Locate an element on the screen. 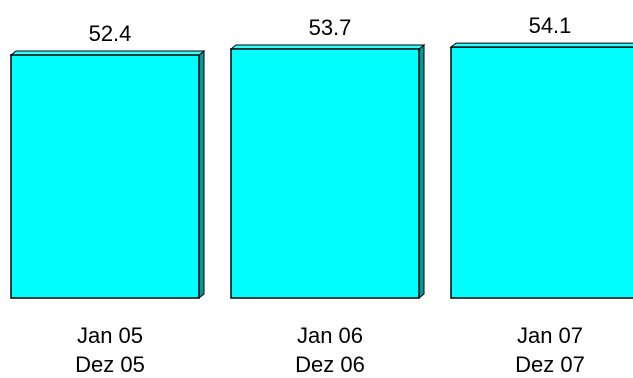  data-label: 52.4 is located at coordinates (110, 33).